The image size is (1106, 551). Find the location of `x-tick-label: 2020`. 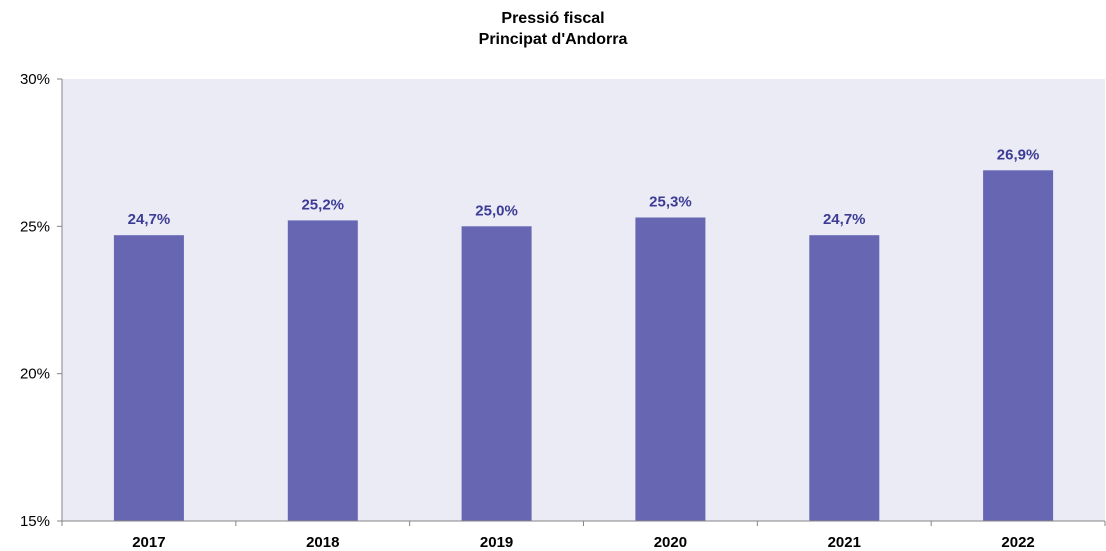

x-tick-label: 2020 is located at coordinates (670, 542).